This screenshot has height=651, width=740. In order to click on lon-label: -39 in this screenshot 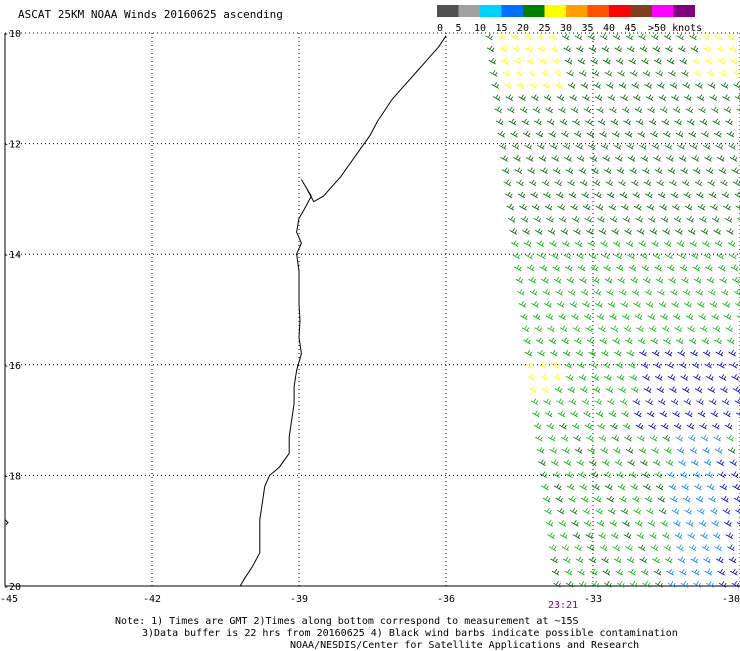, I will do `click(299, 599)`.